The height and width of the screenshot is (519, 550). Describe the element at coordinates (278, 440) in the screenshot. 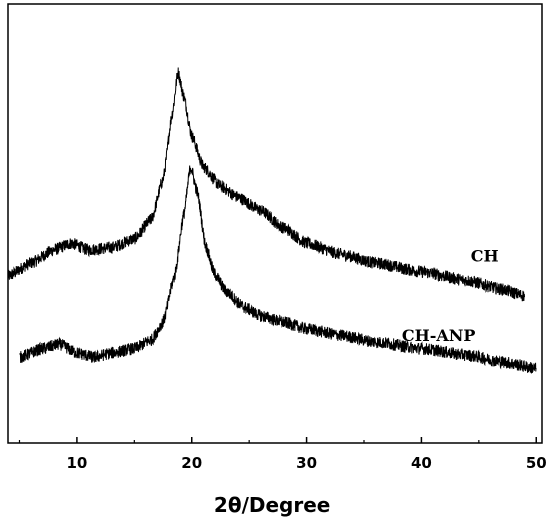

I see `x-axis-ticks` at that location.